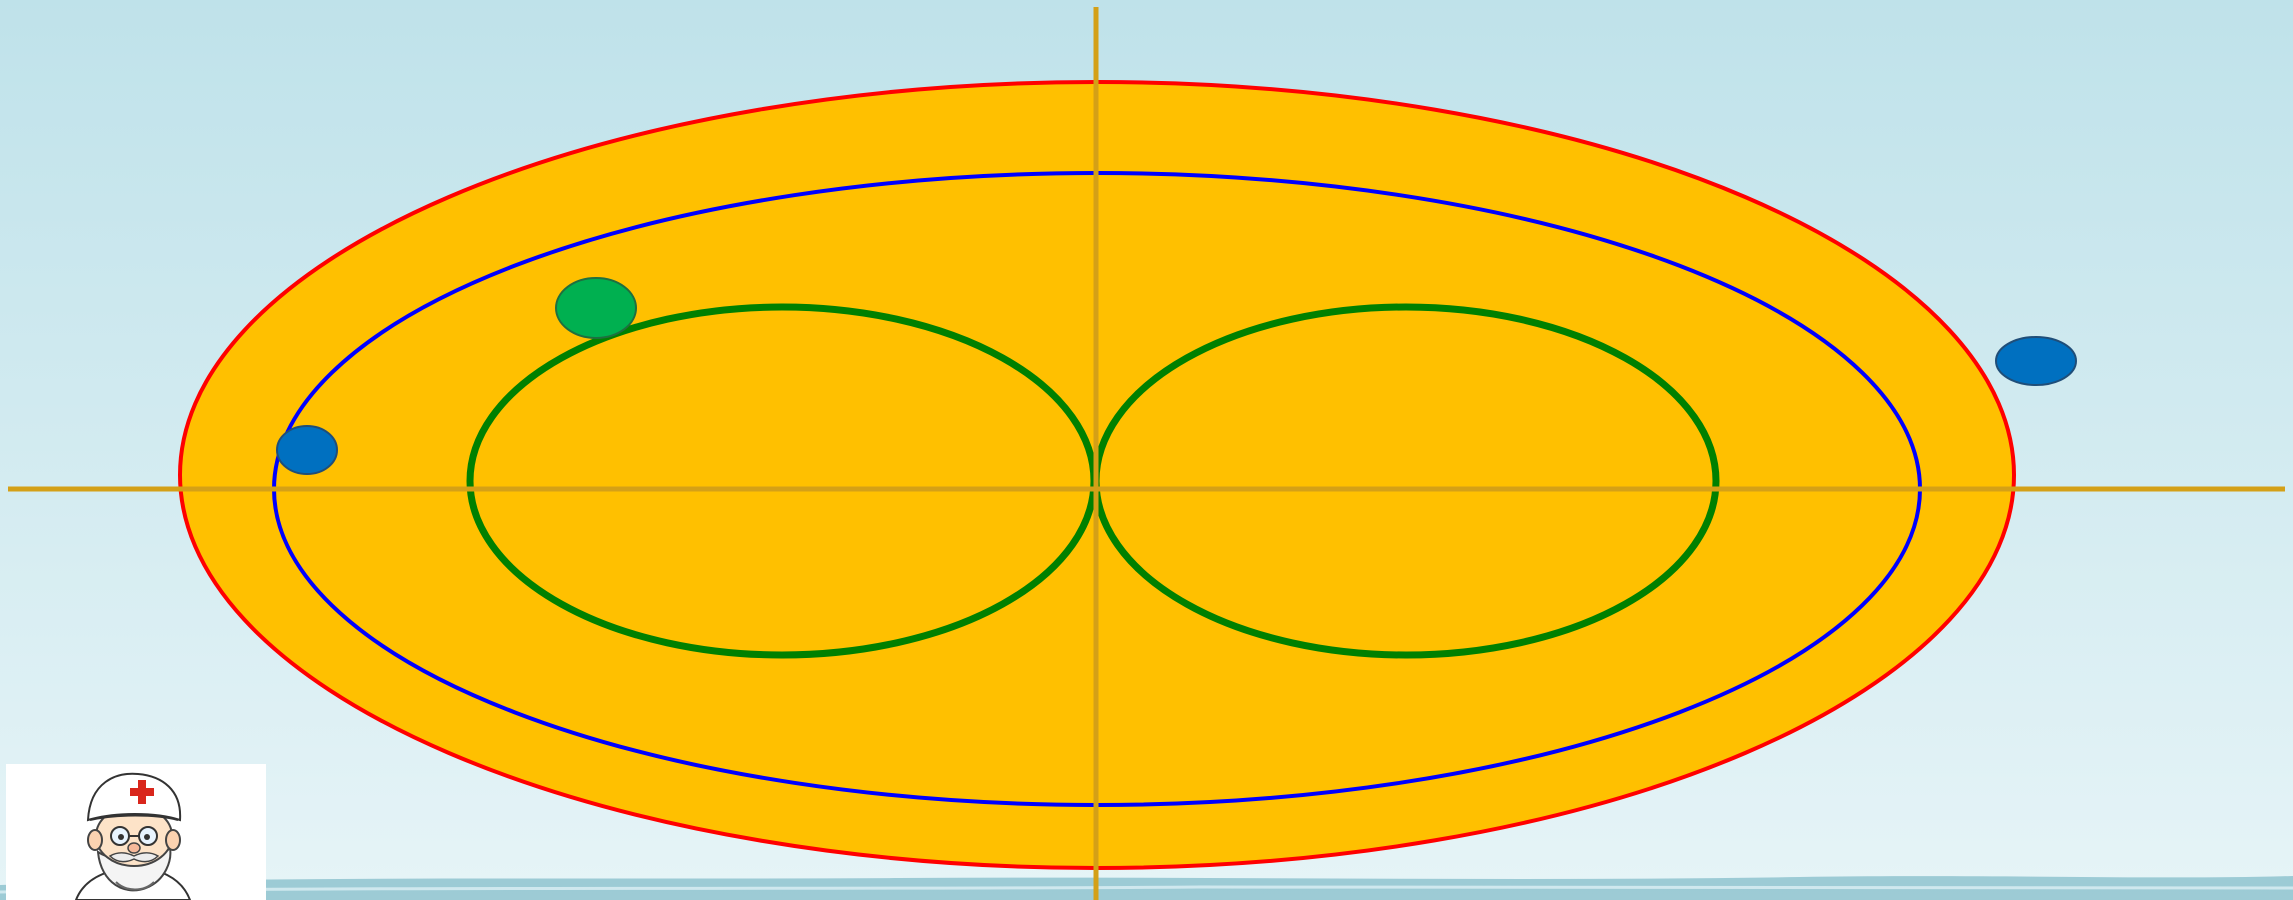 Image resolution: width=2293 pixels, height=900 pixels. I want to click on green-marker, so click(596, 308).